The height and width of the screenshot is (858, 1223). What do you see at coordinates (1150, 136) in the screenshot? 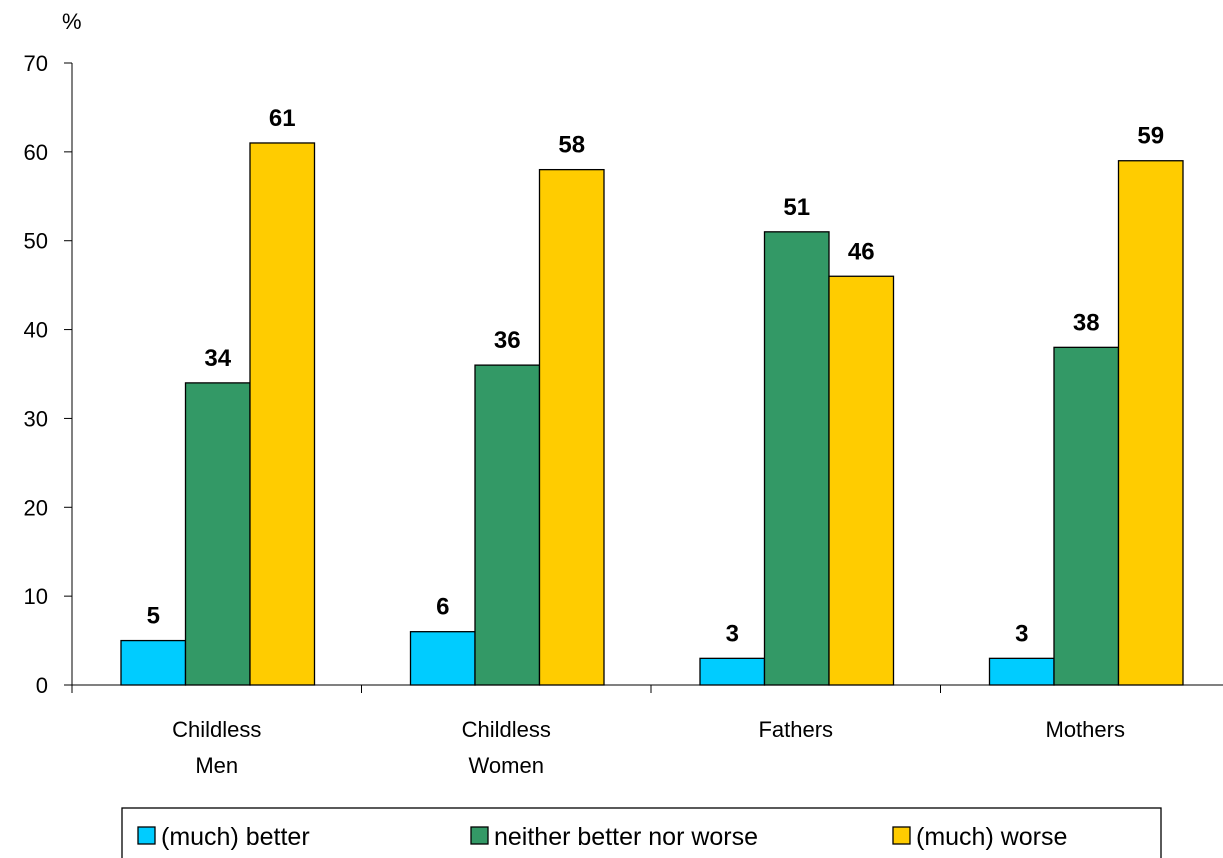
I see `data-label: 59` at bounding box center [1150, 136].